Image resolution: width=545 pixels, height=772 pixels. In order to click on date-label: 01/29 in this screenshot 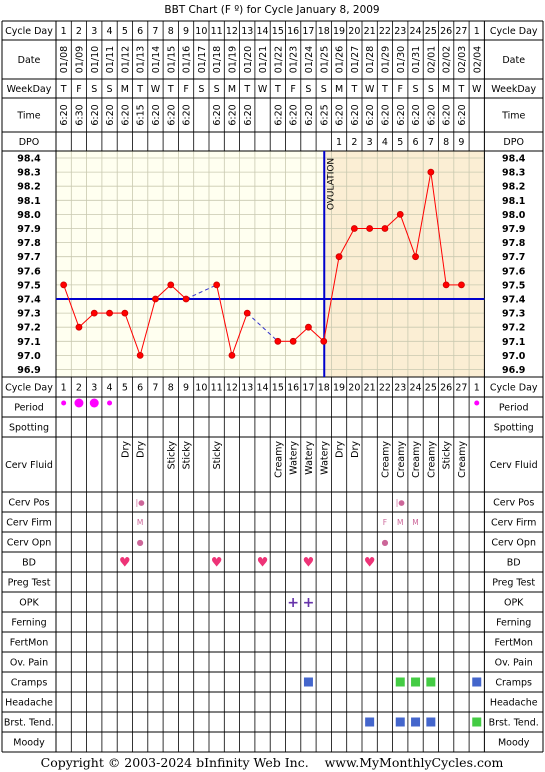, I will do `click(385, 59)`.